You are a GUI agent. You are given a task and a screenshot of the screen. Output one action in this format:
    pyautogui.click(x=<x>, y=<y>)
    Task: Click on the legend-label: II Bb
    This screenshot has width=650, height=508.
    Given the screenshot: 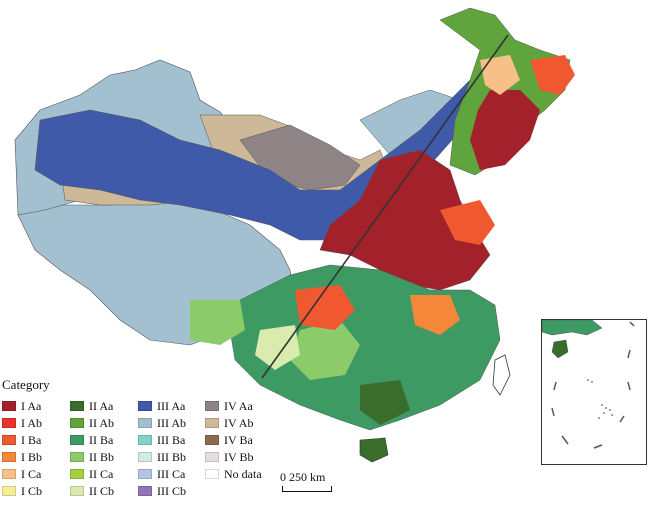 What is the action you would take?
    pyautogui.click(x=101, y=456)
    